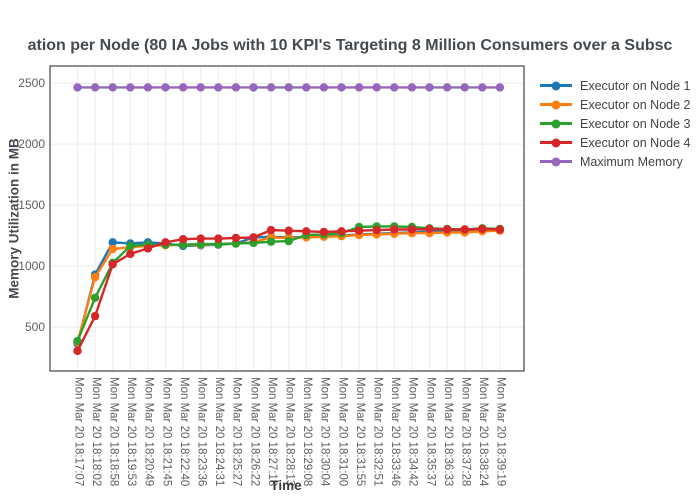 The height and width of the screenshot is (500, 700). Describe the element at coordinates (615, 85) in the screenshot. I see `legend-item-1: Executor on Node 1` at that location.